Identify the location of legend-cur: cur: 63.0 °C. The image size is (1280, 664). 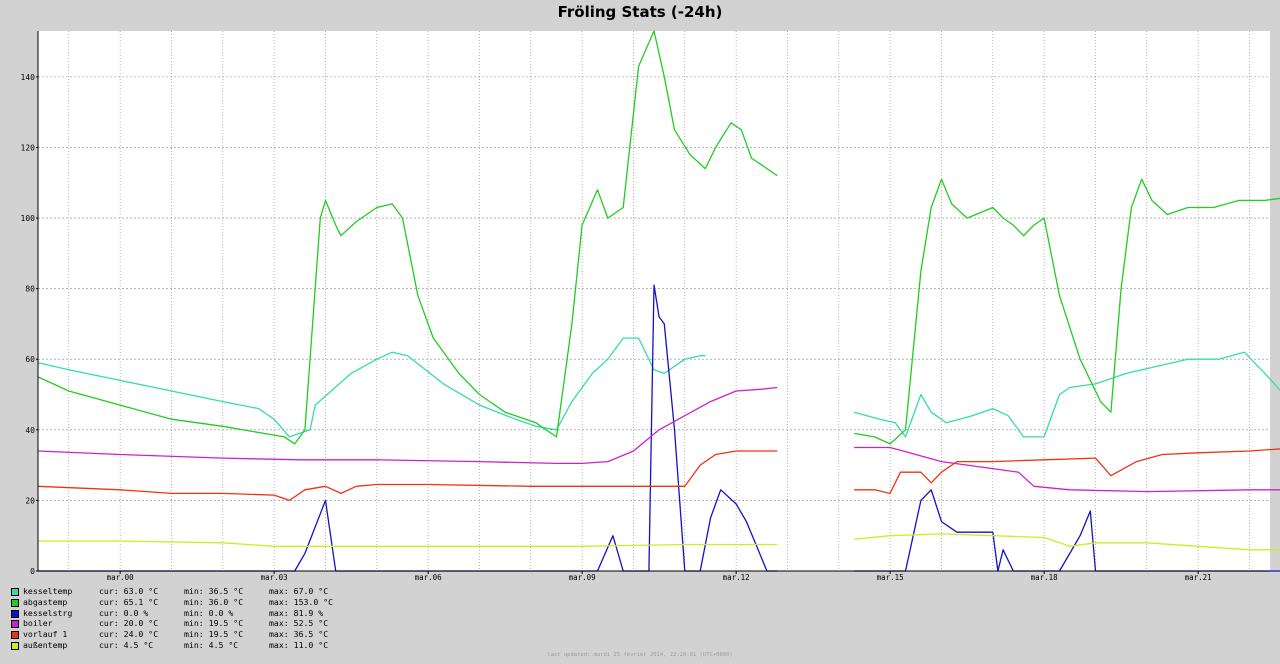
(129, 591).